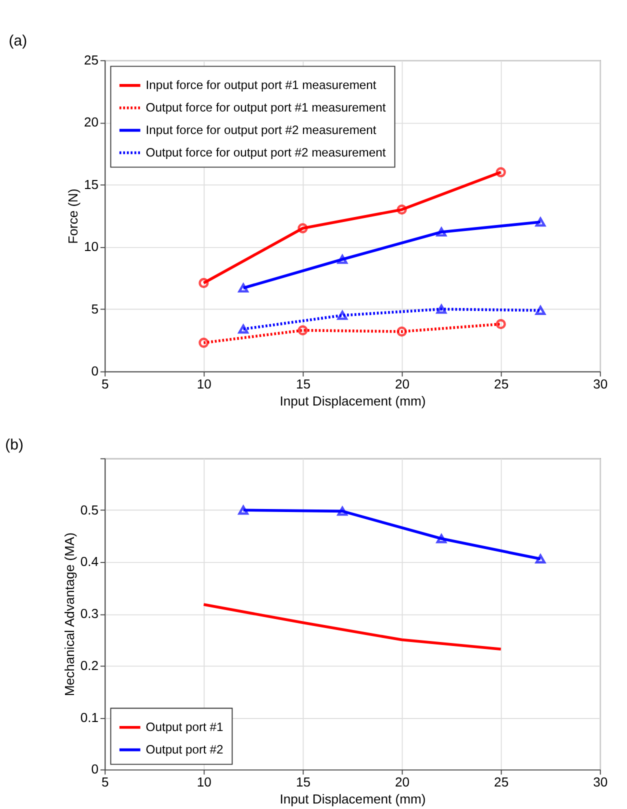 This screenshot has width=627, height=809. What do you see at coordinates (89, 562) in the screenshot?
I see `y-tick-label: 0.4` at bounding box center [89, 562].